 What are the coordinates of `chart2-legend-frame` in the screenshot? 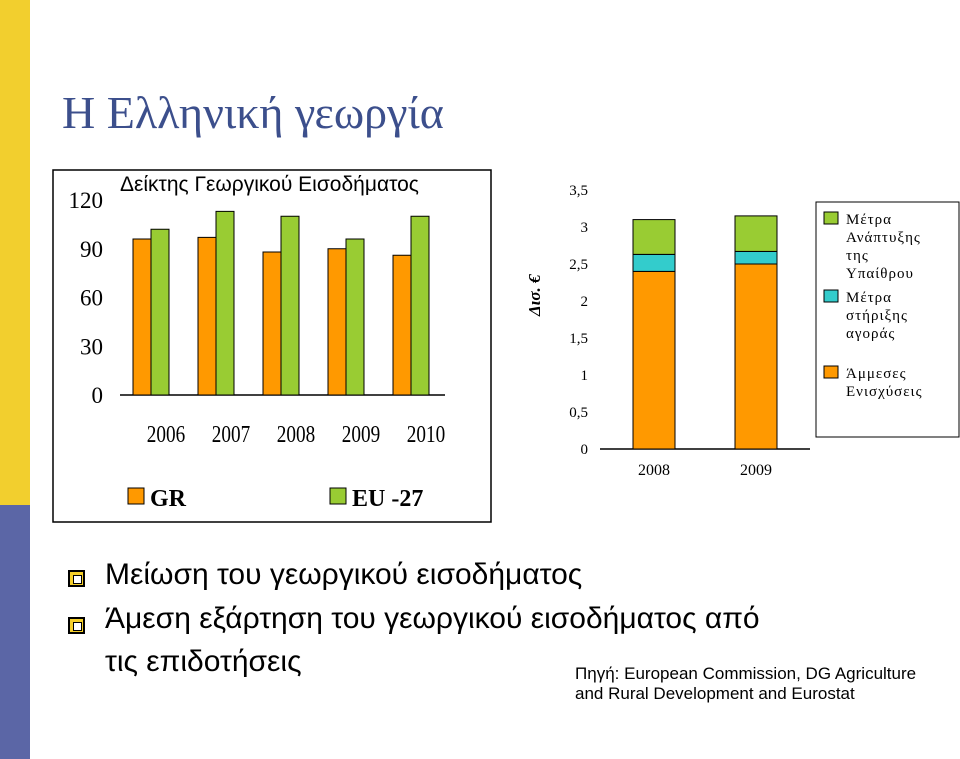 It's located at (887, 319).